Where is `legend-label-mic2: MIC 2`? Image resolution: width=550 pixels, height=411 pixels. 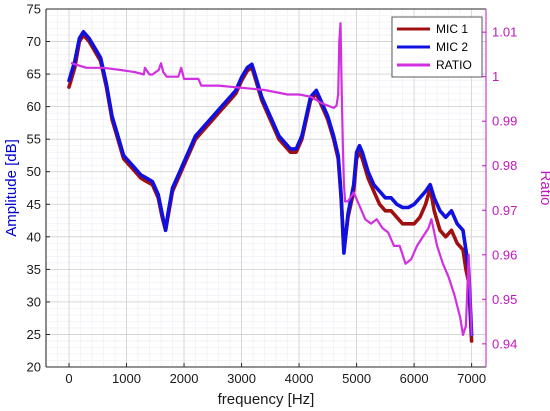
legend-label-mic2: MIC 2 is located at coordinates (452, 47).